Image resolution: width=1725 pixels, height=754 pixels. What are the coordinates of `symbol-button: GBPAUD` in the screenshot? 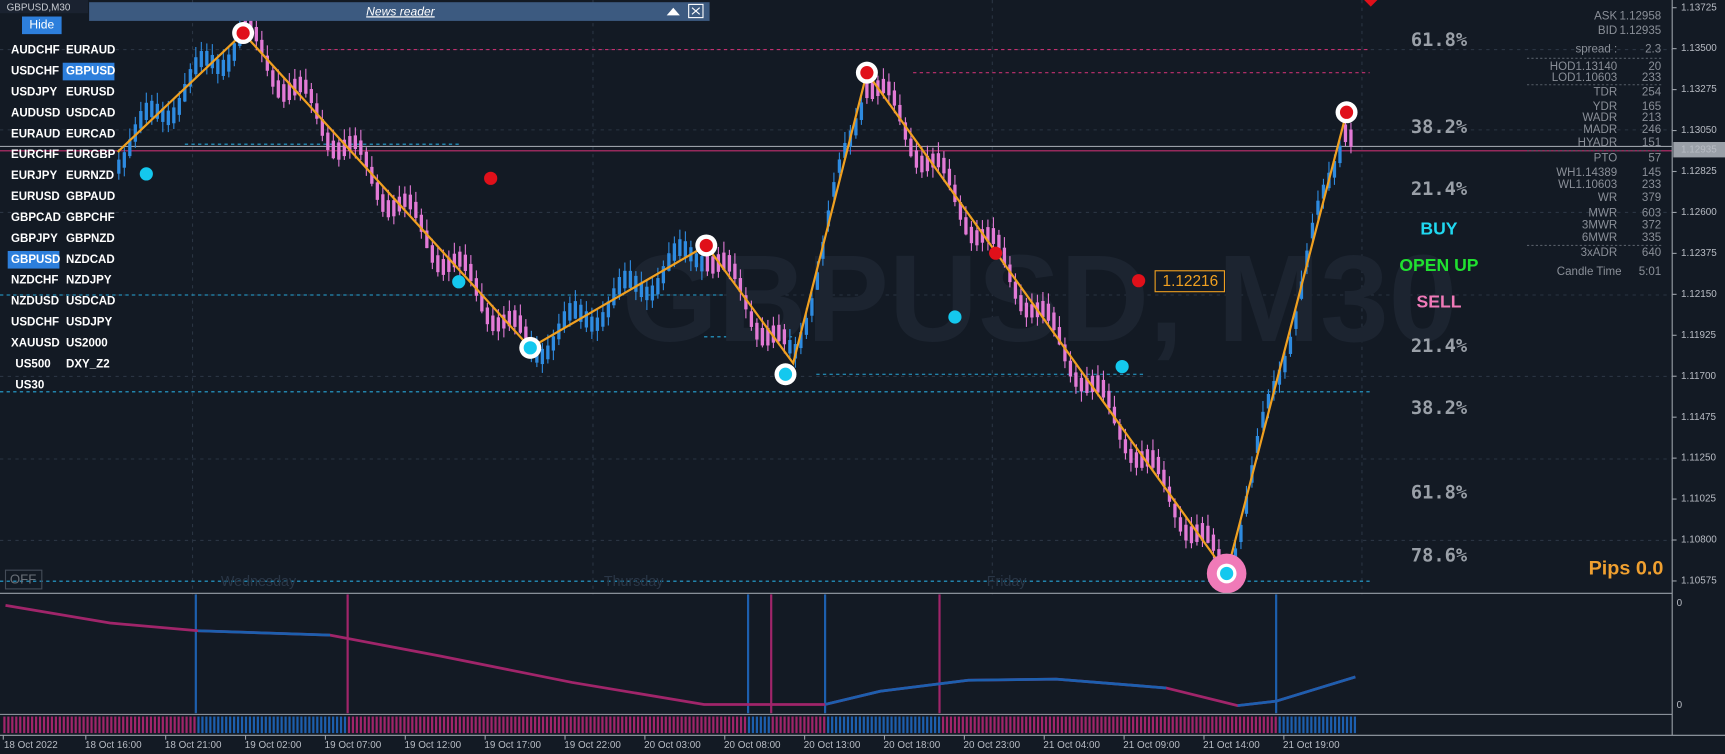 It's located at (90, 197).